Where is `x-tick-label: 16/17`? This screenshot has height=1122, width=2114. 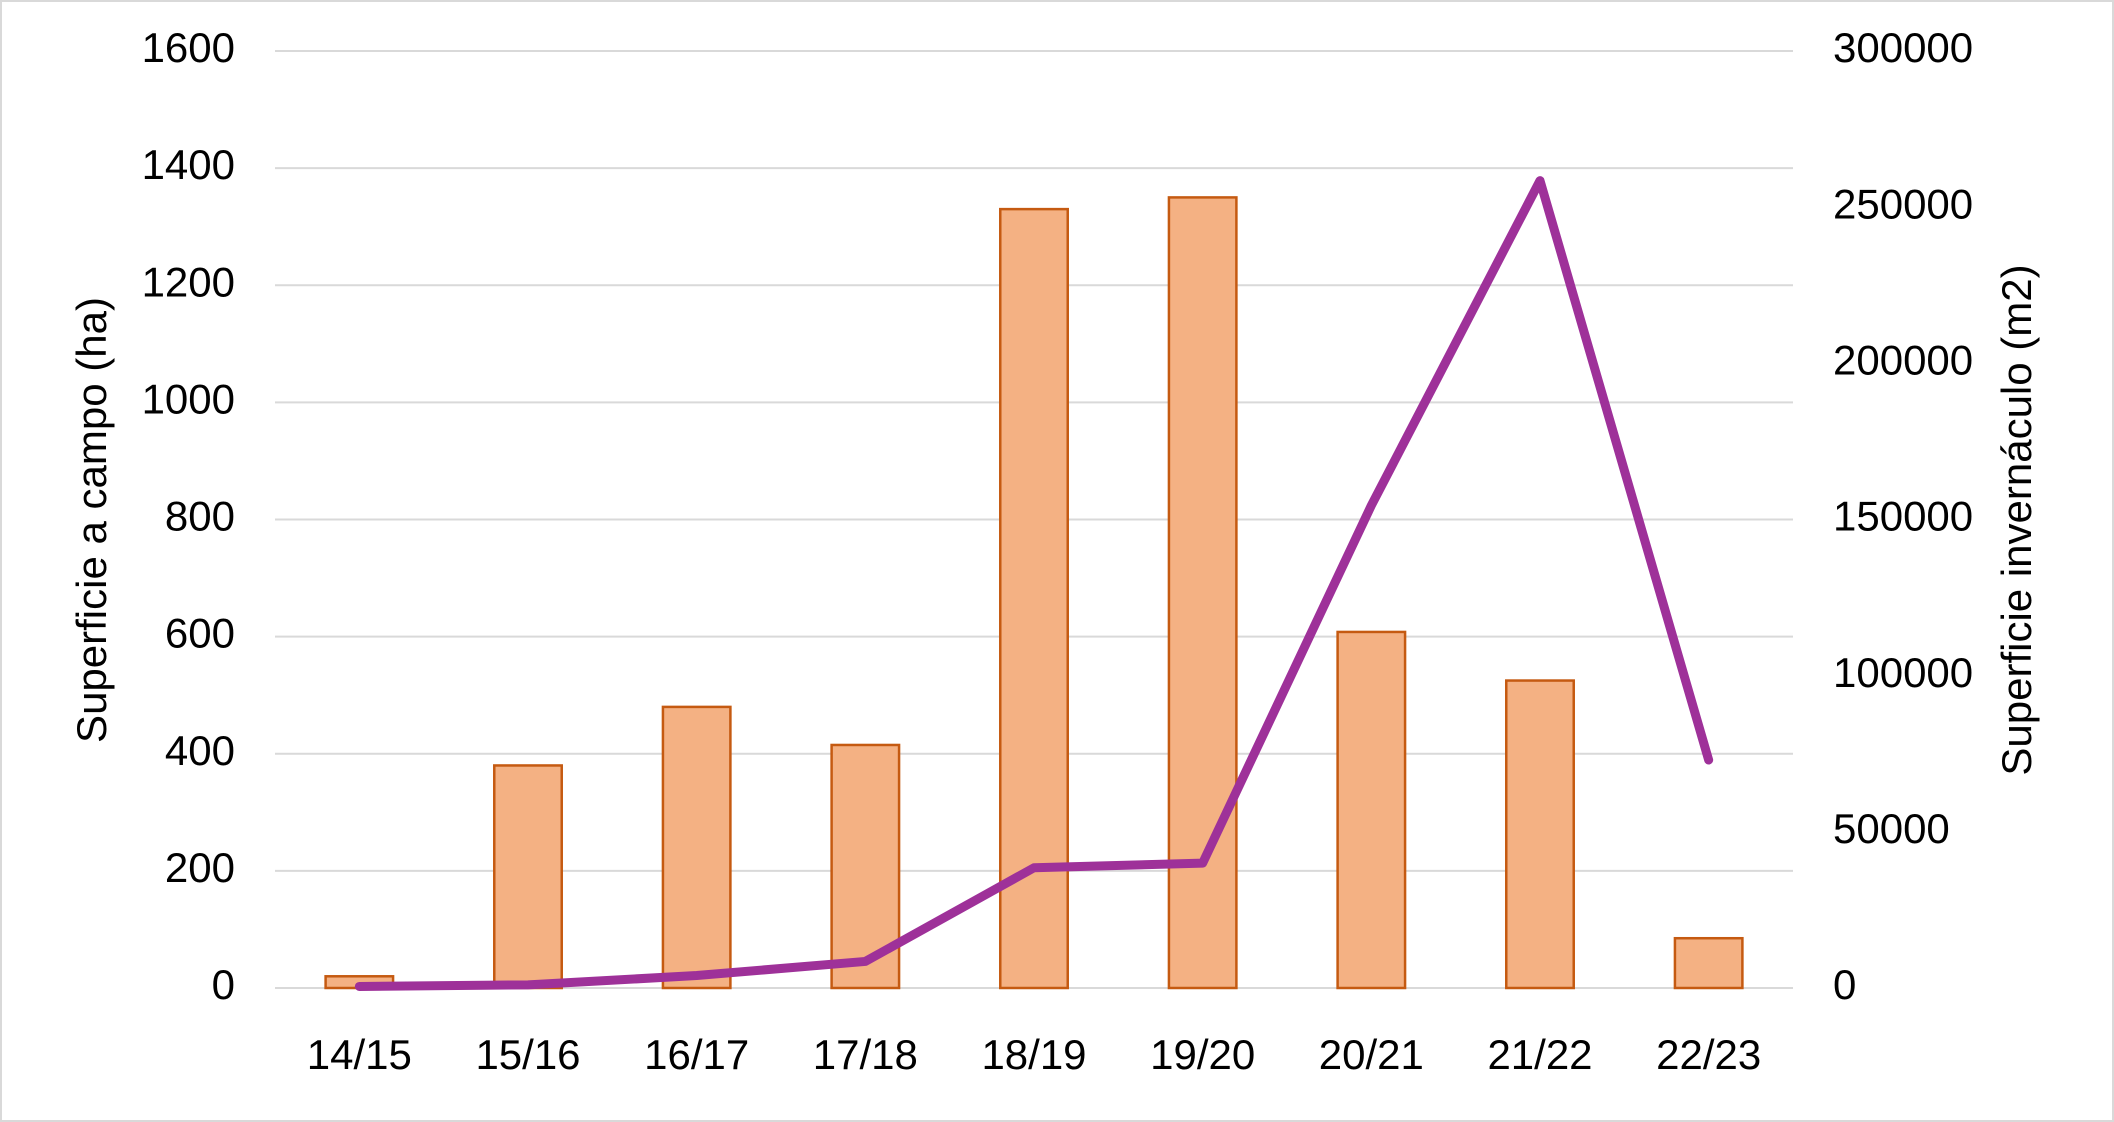
x-tick-label: 16/17 is located at coordinates (696, 1054).